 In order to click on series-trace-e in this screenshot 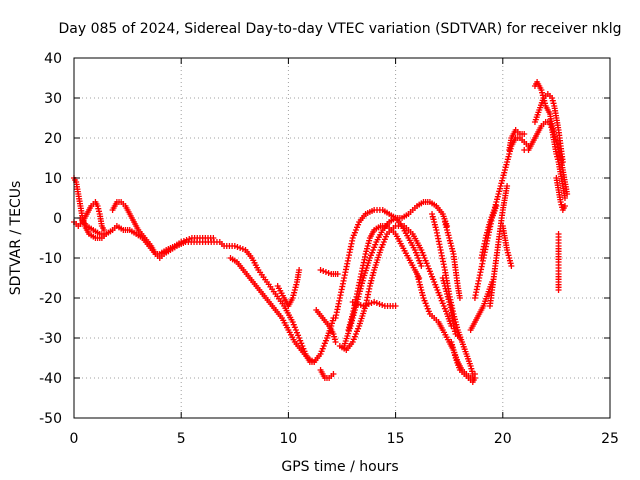, I will do `click(272, 310)`.